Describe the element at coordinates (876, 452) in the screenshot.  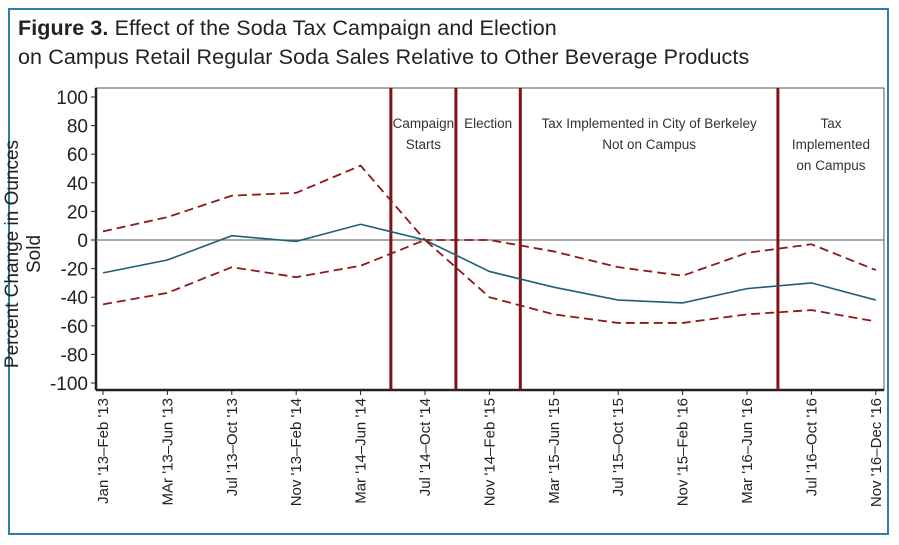
I see `x-tick-label: Nov '16–Dec '16` at that location.